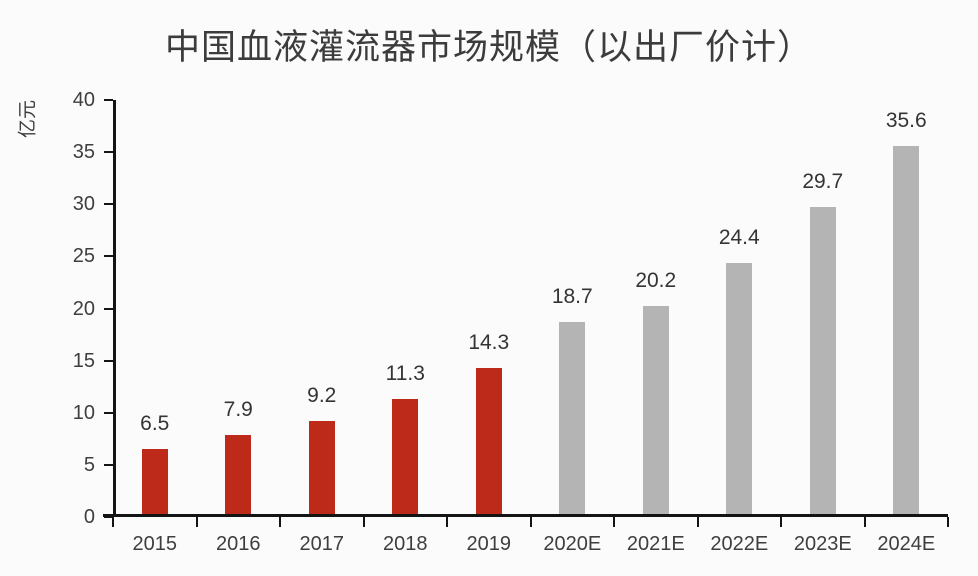 This screenshot has width=978, height=576. I want to click on y-axis-tick-label: 20, so click(83, 308).